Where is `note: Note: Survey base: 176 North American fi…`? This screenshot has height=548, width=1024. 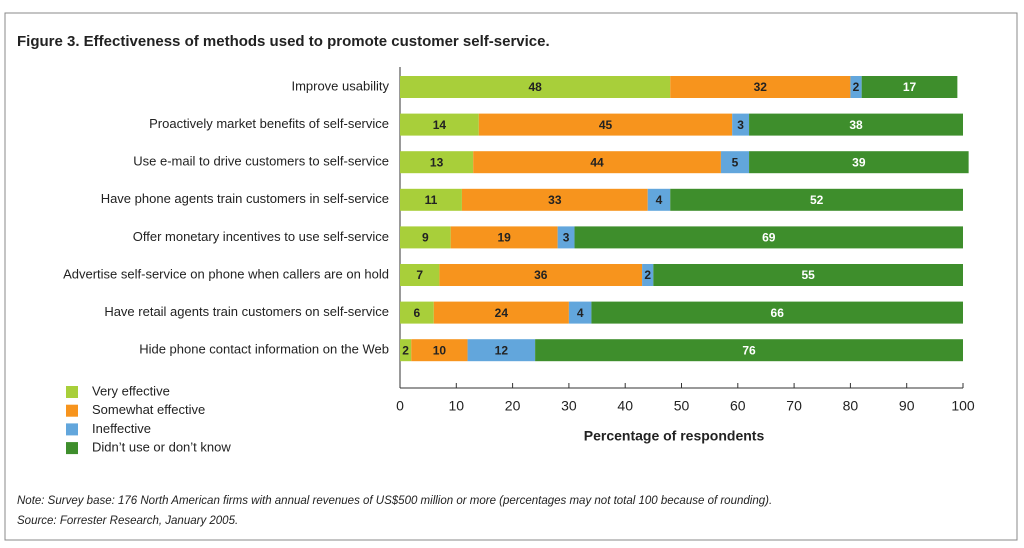
note: Note: Survey base: 176 North American fi… is located at coordinates (394, 501).